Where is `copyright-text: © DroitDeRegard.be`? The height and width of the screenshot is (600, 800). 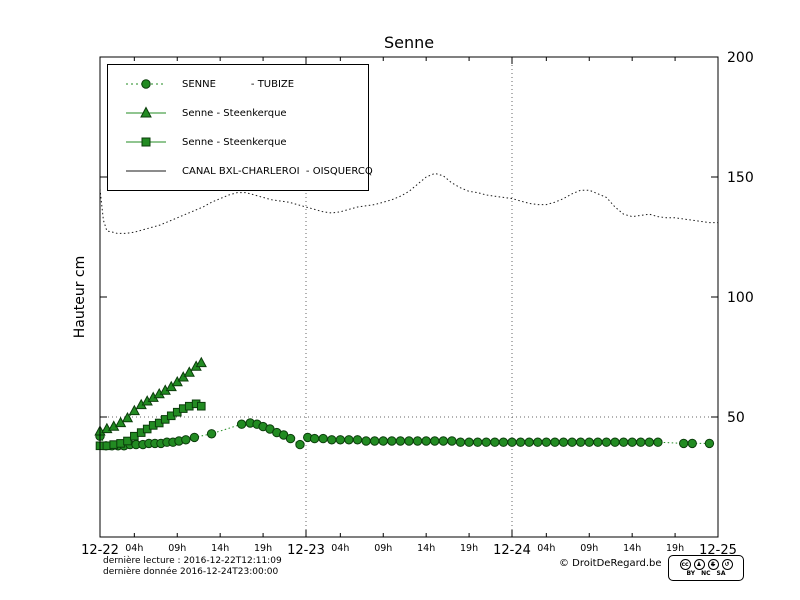 copyright-text: © DroitDeRegard.be is located at coordinates (610, 563).